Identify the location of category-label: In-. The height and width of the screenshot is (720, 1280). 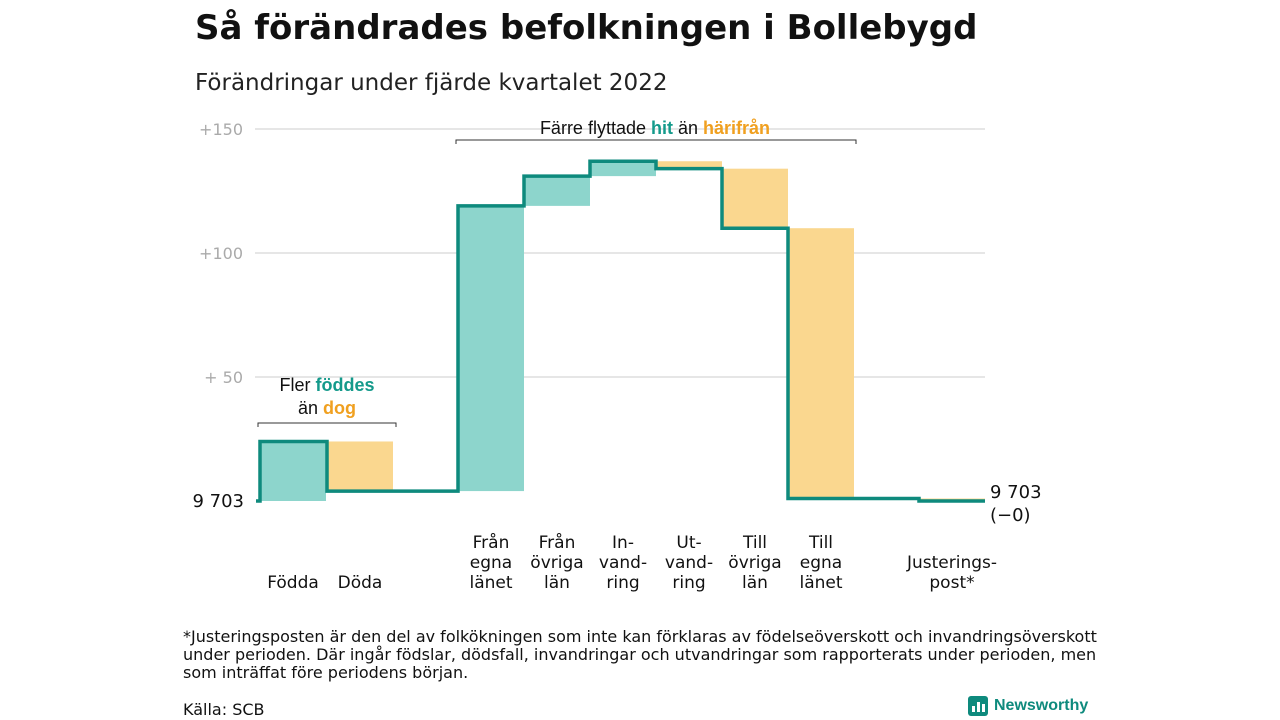
(623, 543).